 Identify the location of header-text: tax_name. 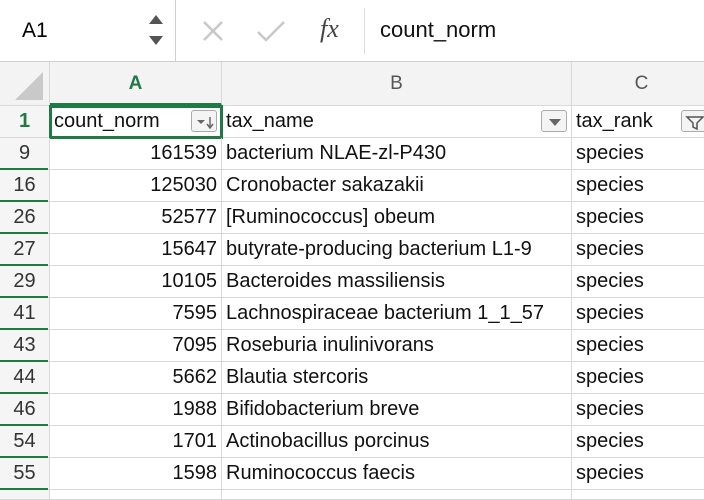
(270, 121).